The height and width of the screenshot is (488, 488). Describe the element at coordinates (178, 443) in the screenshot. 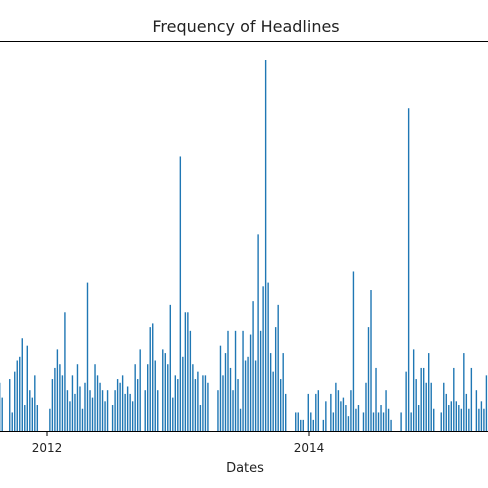

I see `x-axis-ticks: 2012 2014` at that location.